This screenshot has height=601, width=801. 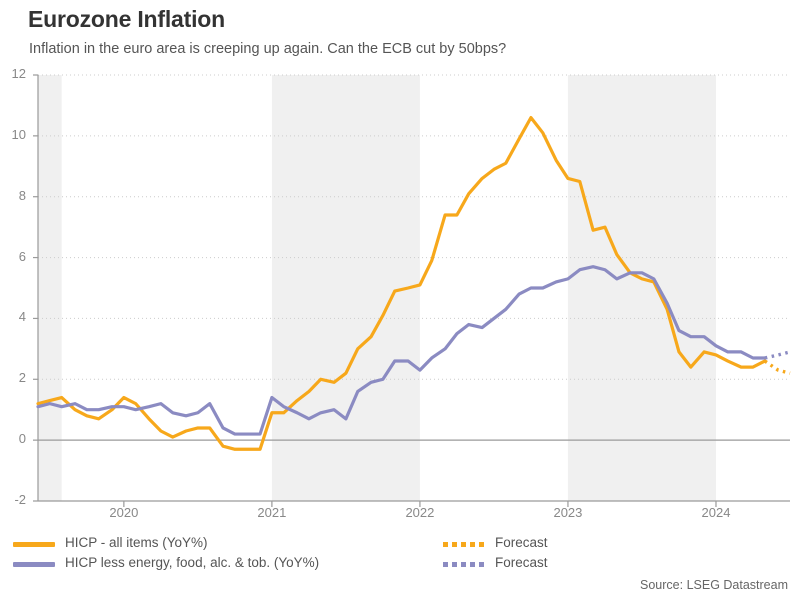 What do you see at coordinates (521, 542) in the screenshot?
I see `legend-label-forecast-all: Forecast` at bounding box center [521, 542].